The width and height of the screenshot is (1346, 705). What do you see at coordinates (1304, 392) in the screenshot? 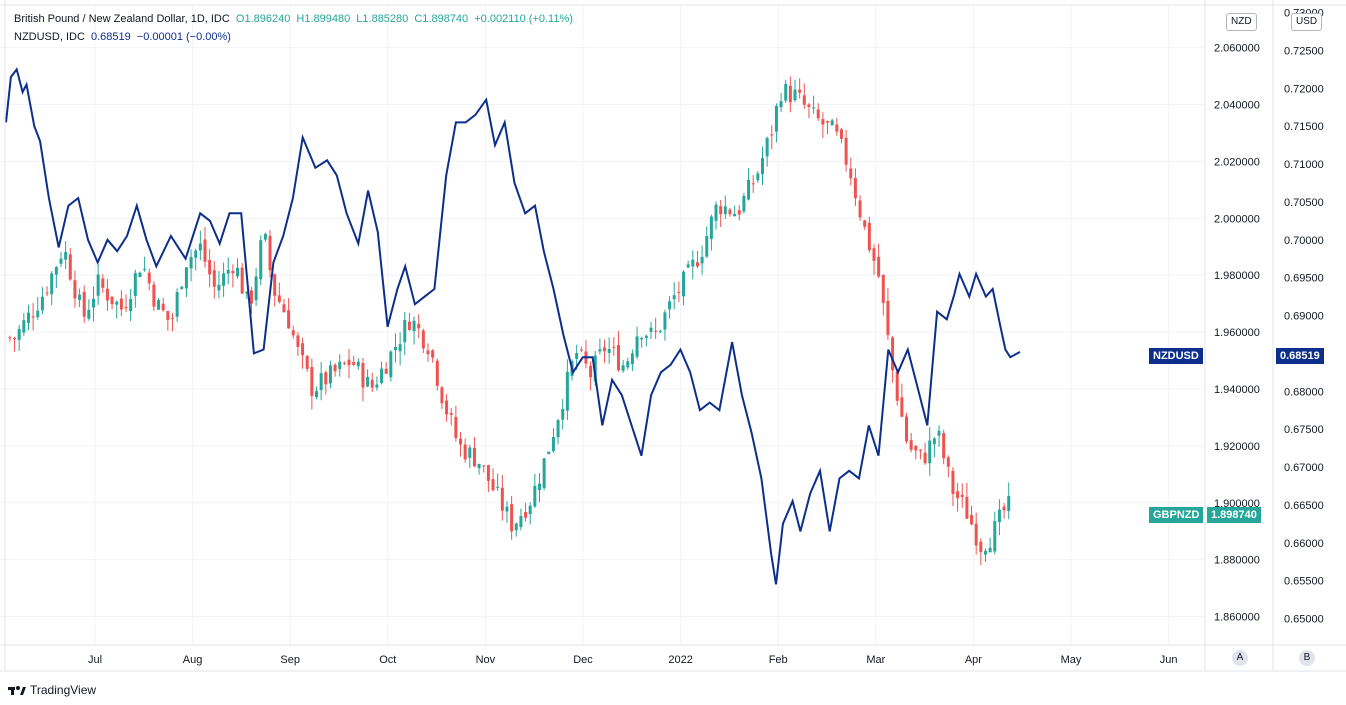
I see `right-axis-tick: 0.68000` at bounding box center [1304, 392].